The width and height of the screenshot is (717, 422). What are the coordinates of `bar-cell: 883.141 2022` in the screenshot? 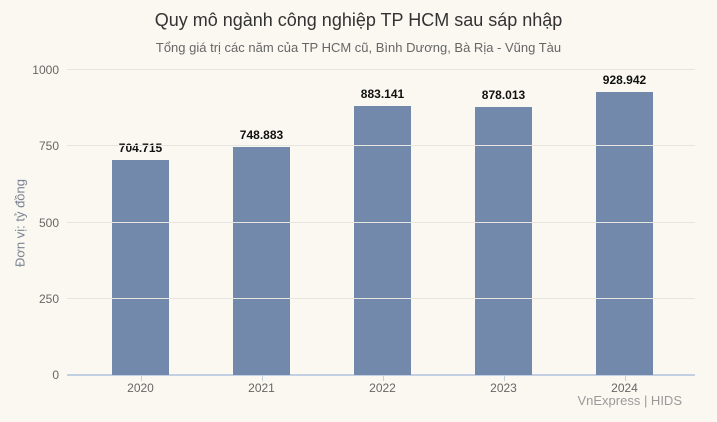 It's located at (382, 232).